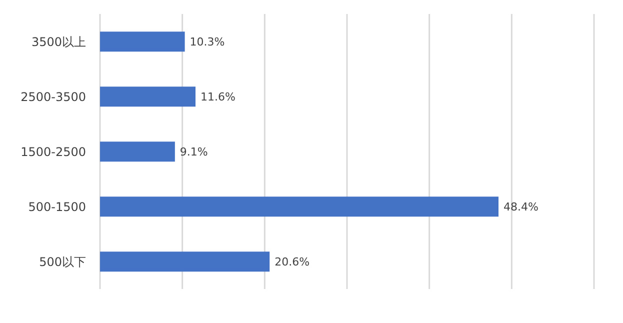 The height and width of the screenshot is (323, 623). I want to click on data-label: 20.6%, so click(292, 262).